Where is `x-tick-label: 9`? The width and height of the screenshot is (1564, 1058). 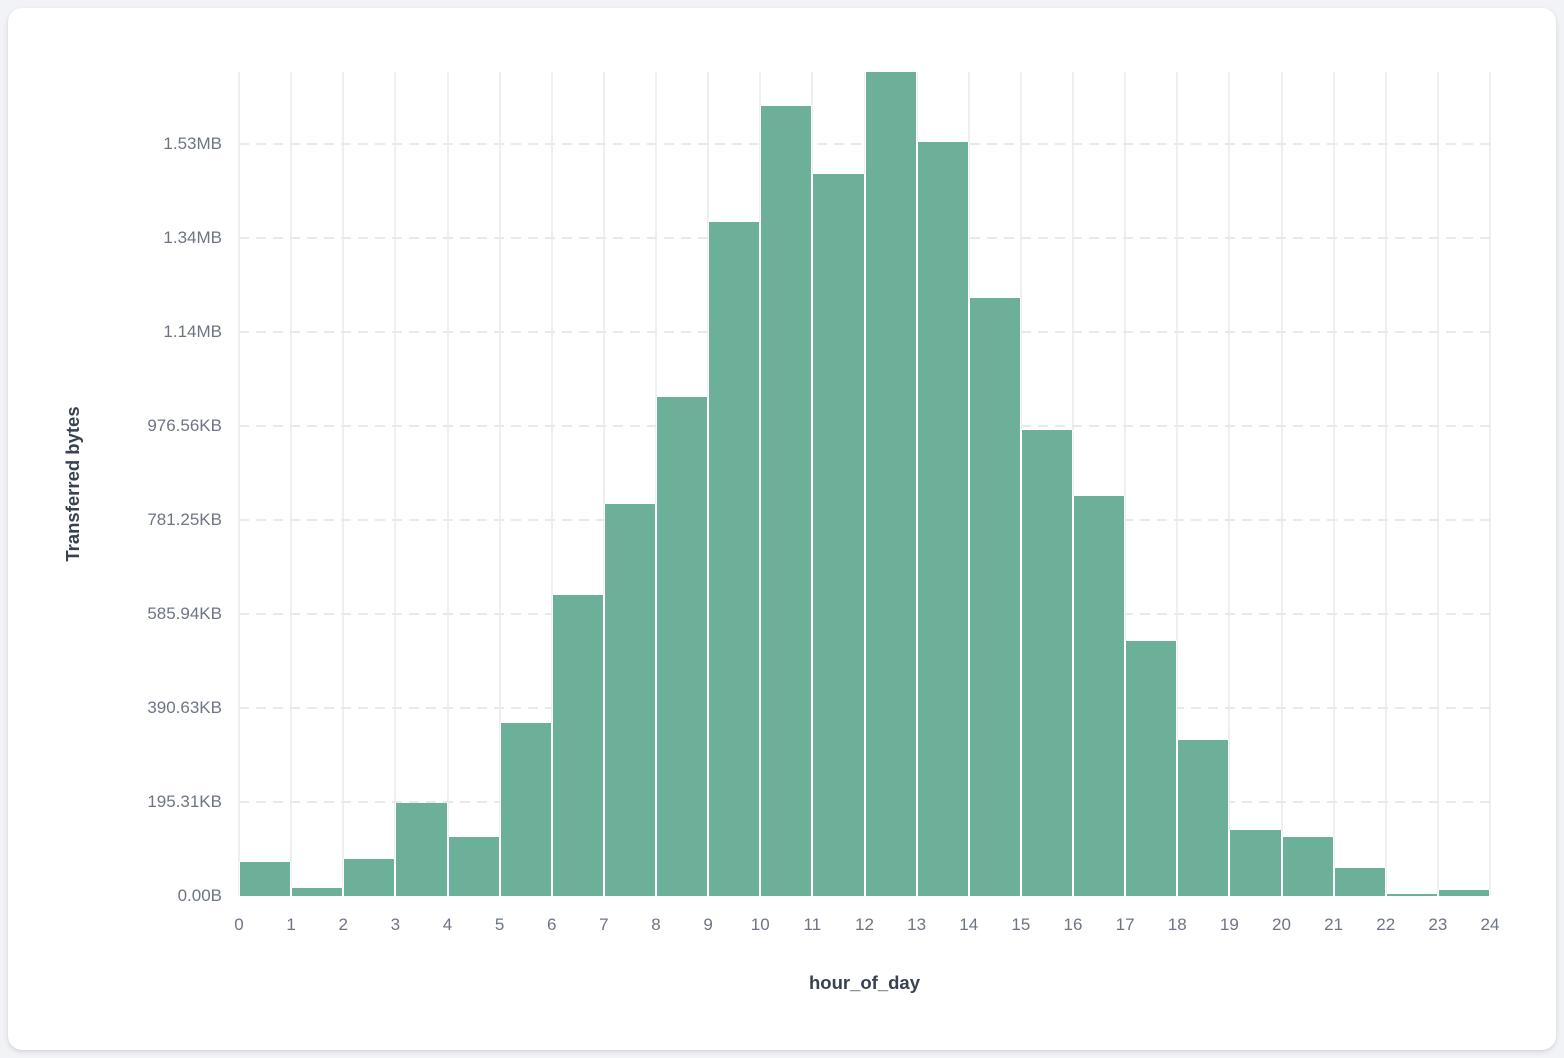
x-tick-label: 9 is located at coordinates (708, 924).